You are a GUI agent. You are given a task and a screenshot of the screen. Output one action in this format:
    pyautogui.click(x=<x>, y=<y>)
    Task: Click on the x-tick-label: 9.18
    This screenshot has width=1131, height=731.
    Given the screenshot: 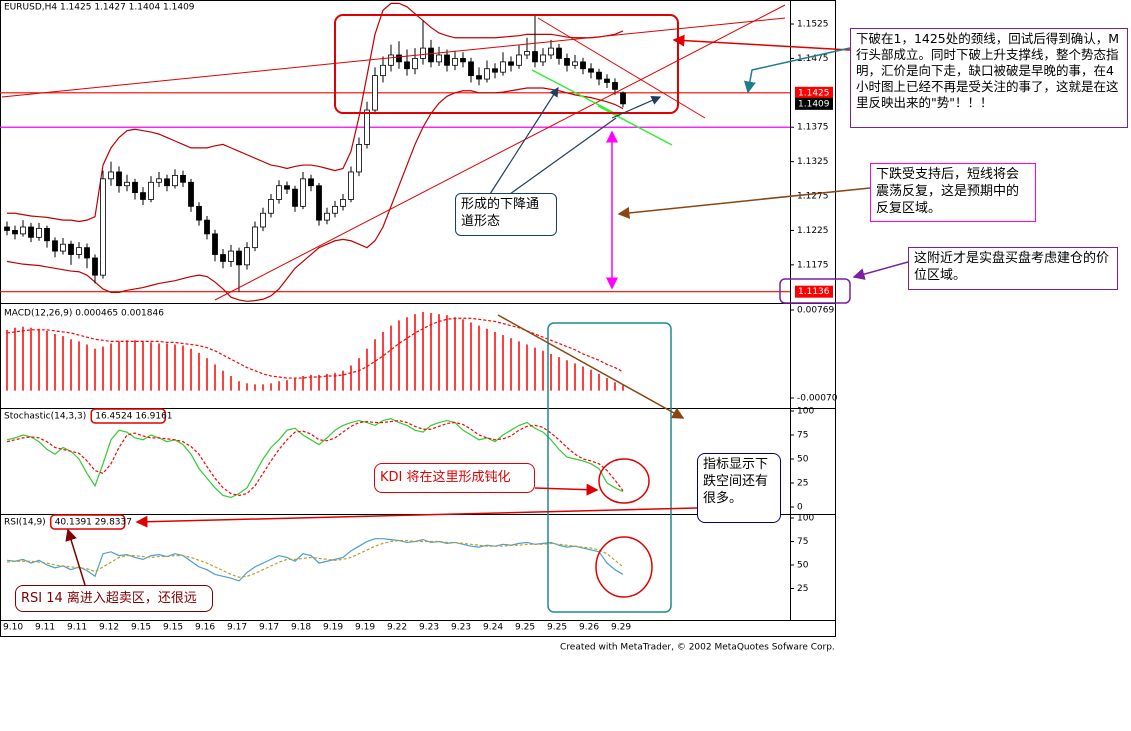 What is the action you would take?
    pyautogui.click(x=301, y=628)
    